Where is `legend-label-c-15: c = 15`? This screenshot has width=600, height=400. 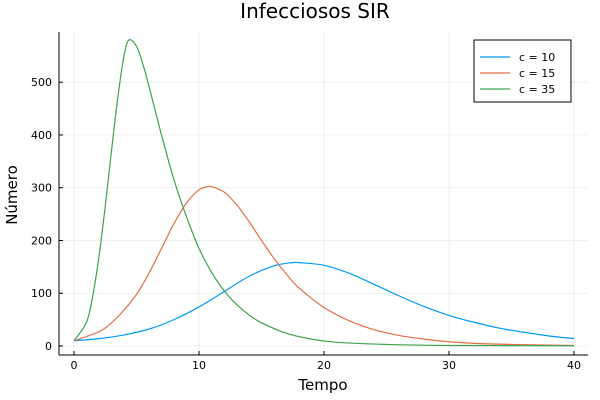
legend-label-c-15: c = 15 is located at coordinates (537, 73).